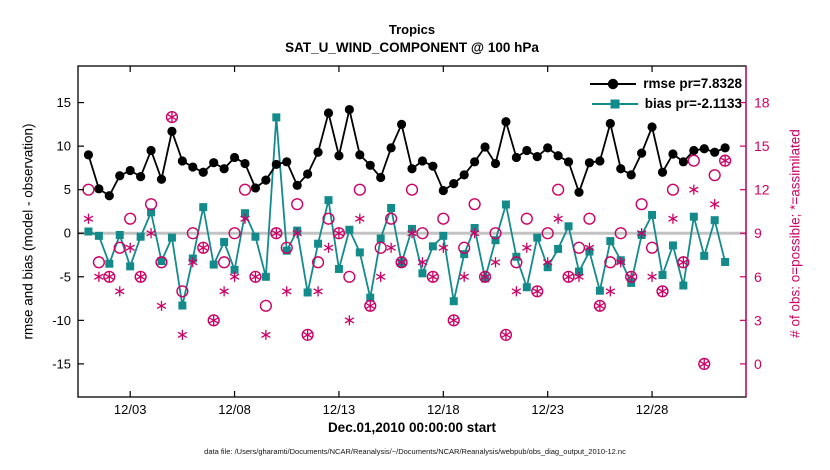 The width and height of the screenshot is (830, 470). What do you see at coordinates (61, 363) in the screenshot?
I see `left-tick-label: -15` at bounding box center [61, 363].